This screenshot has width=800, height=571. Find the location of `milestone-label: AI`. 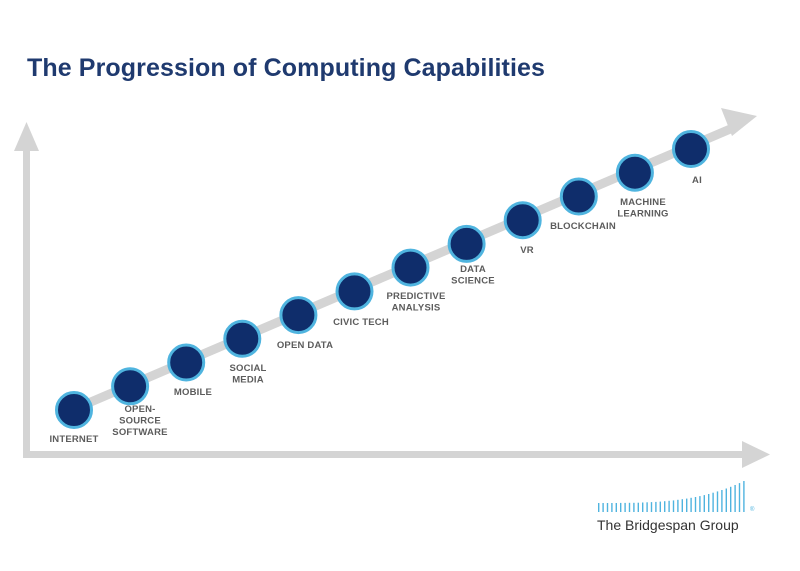

milestone-label: AI is located at coordinates (697, 180).